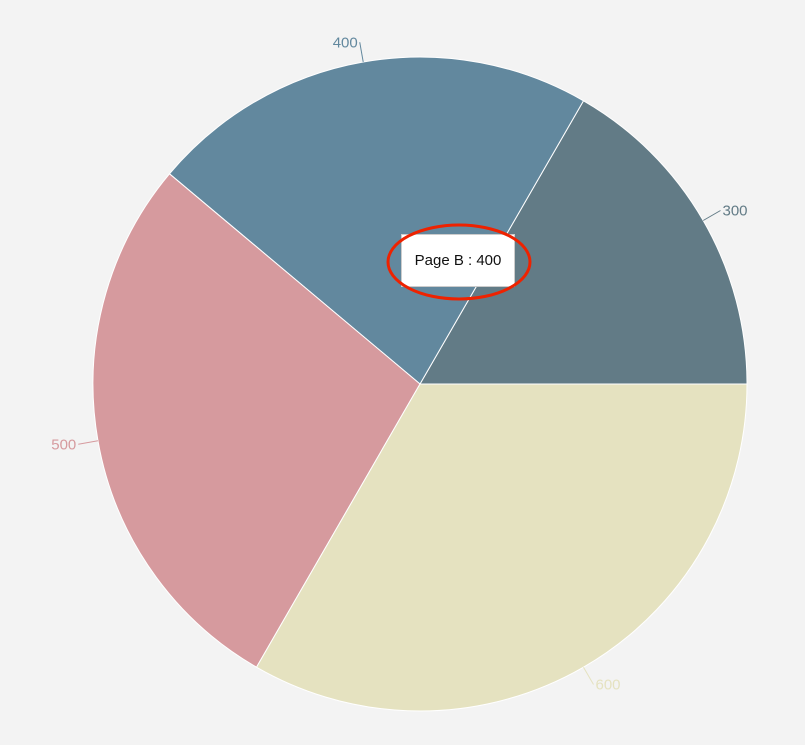  Describe the element at coordinates (735, 211) in the screenshot. I see `slice-data-label: 300` at that location.